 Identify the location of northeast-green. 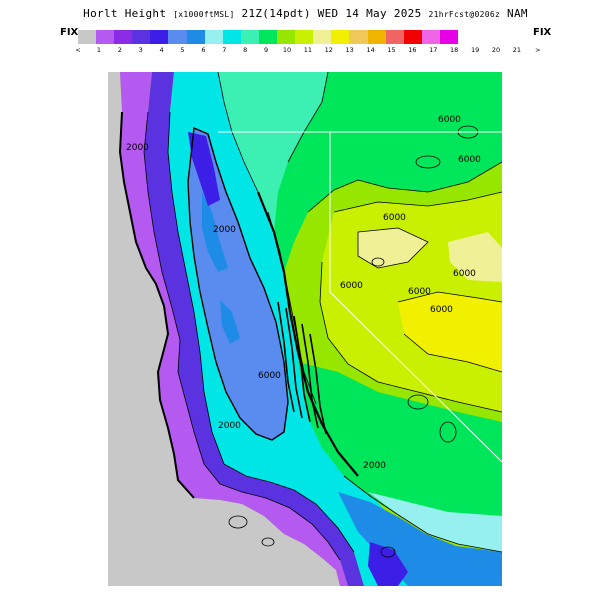
(388, 172).